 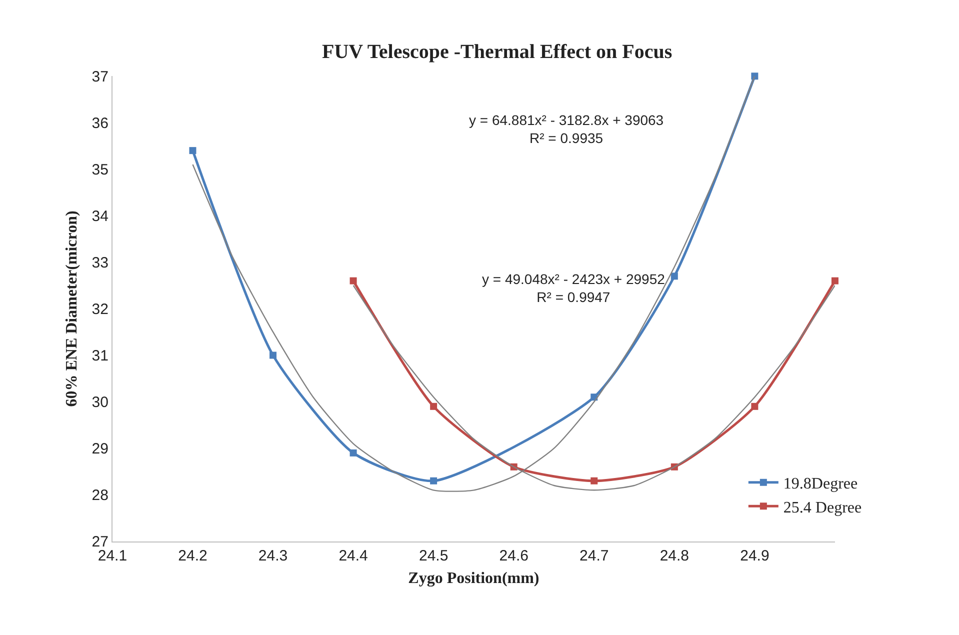 What do you see at coordinates (594, 555) in the screenshot?
I see `x-tick-label: 24.7` at bounding box center [594, 555].